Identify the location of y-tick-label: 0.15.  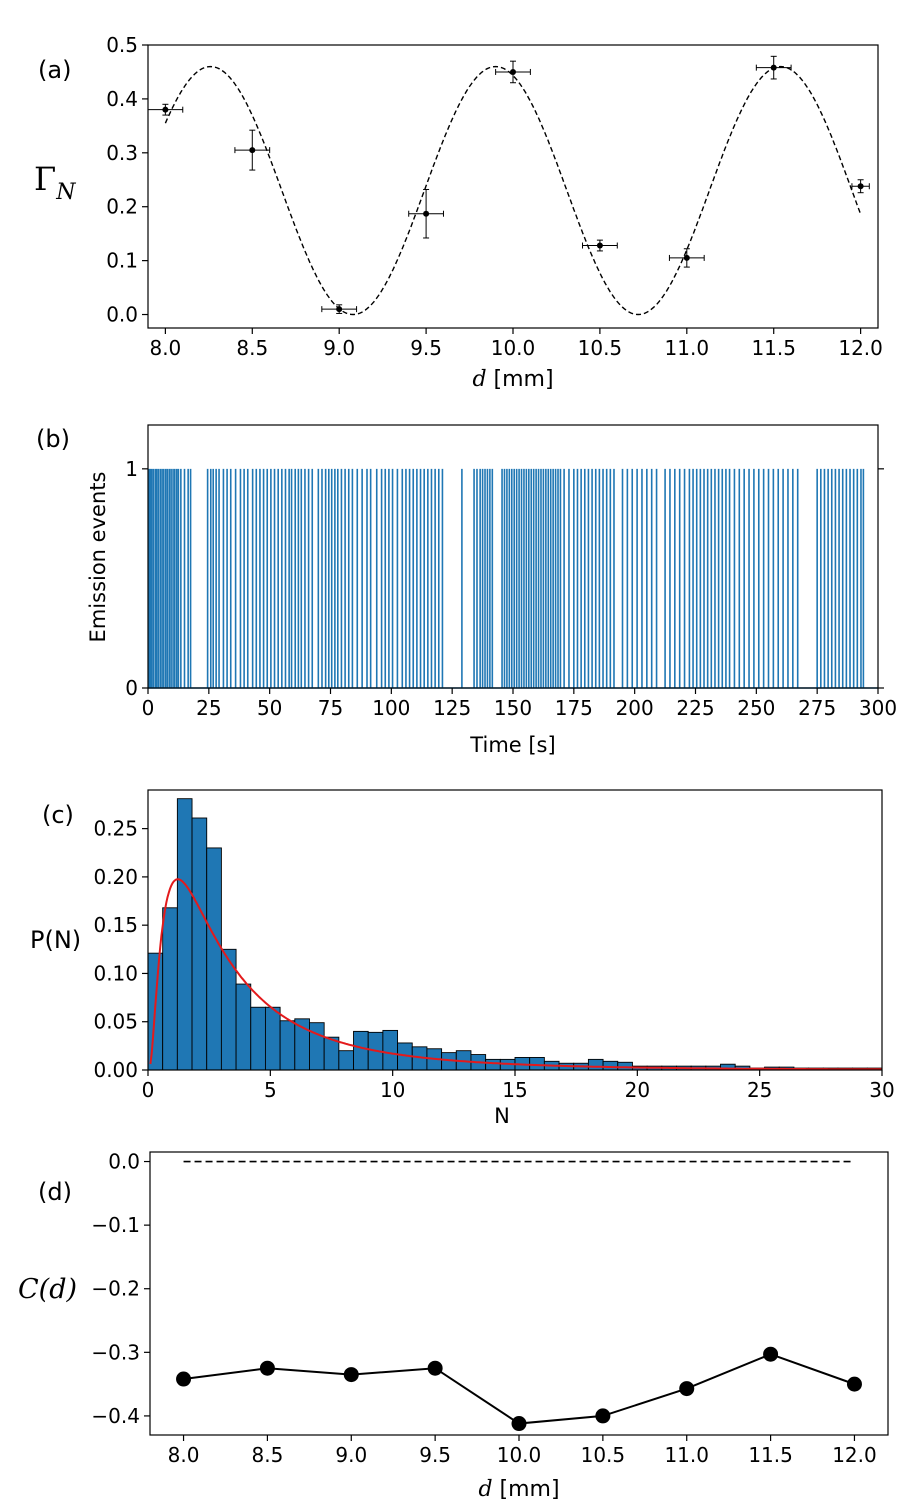
(115, 925).